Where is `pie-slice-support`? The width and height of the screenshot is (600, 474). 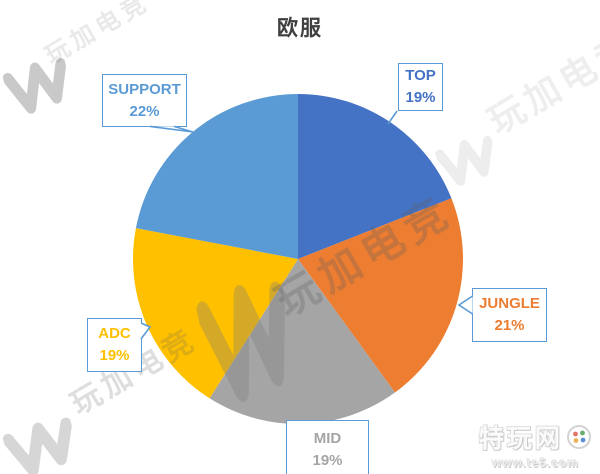 pie-slice-support is located at coordinates (216, 176).